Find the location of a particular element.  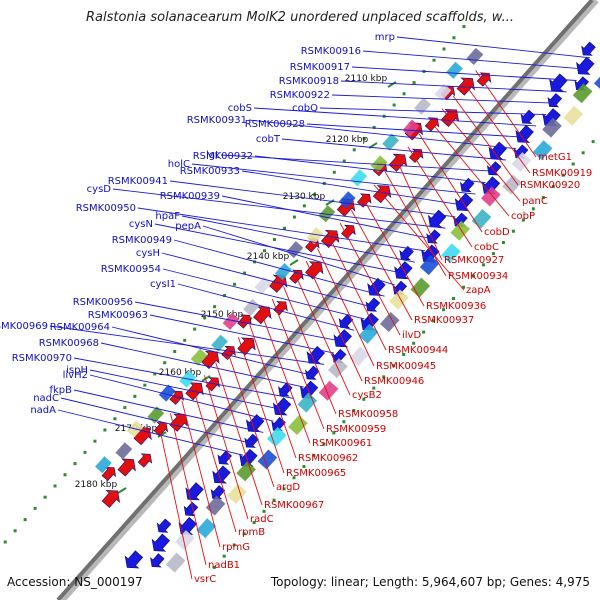

reverse-gene-label: ilvD is located at coordinates (411, 335).